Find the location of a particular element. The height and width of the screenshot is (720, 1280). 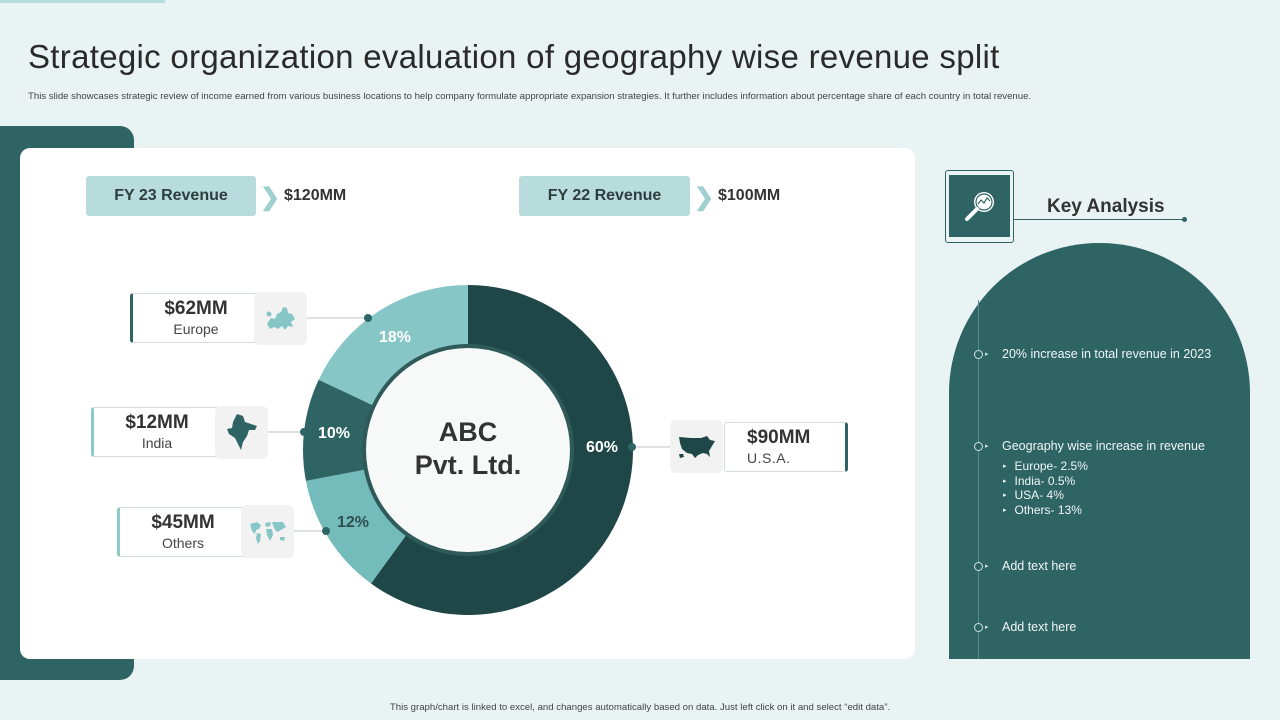

india-map-icon is located at coordinates (241, 432).